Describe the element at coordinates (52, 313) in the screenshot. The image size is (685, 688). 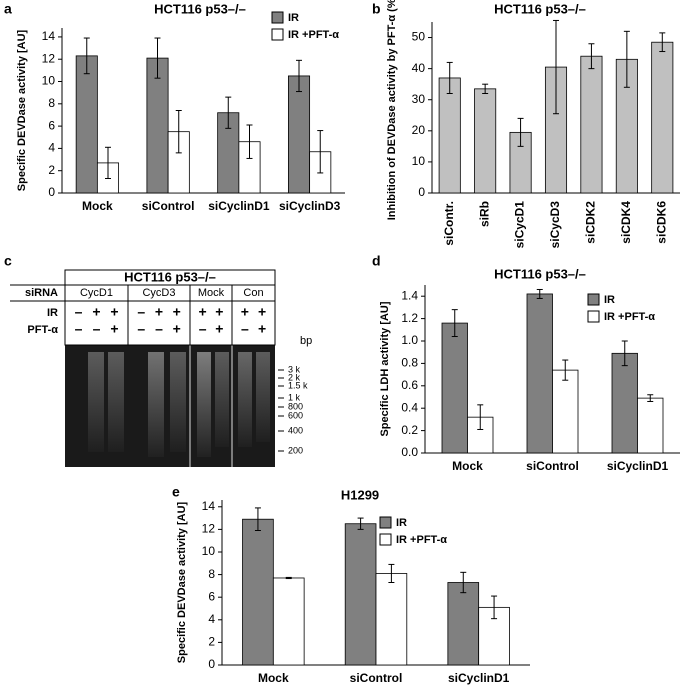
I see `row-label: IR` at that location.